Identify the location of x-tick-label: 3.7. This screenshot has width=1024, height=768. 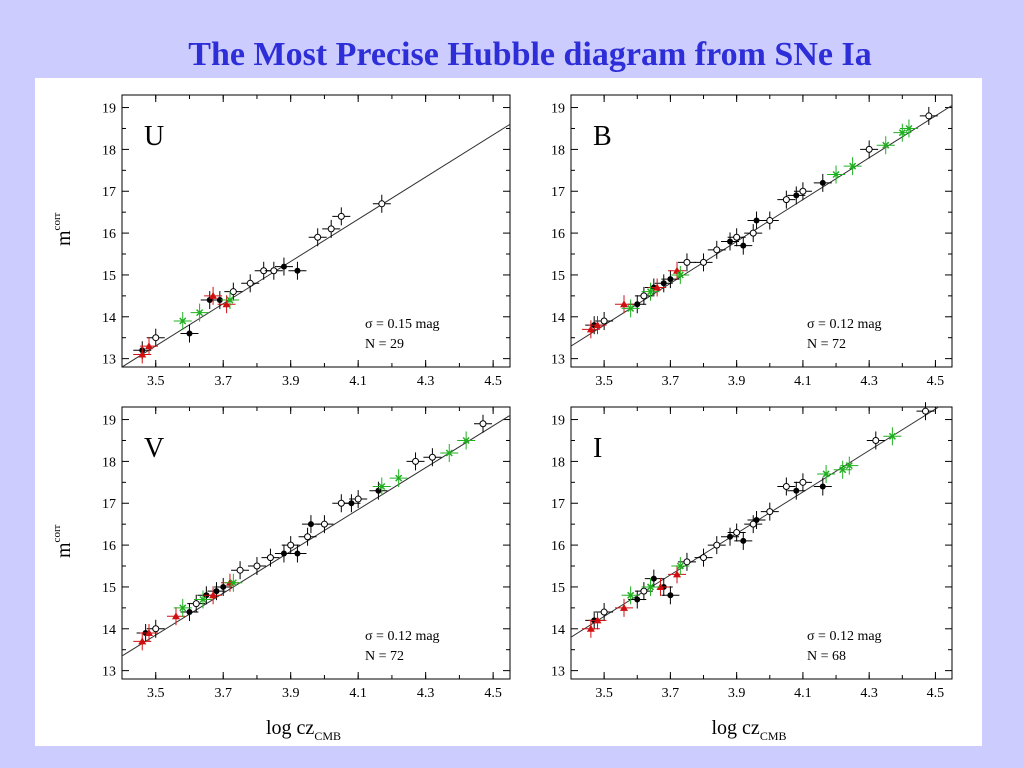
(671, 693).